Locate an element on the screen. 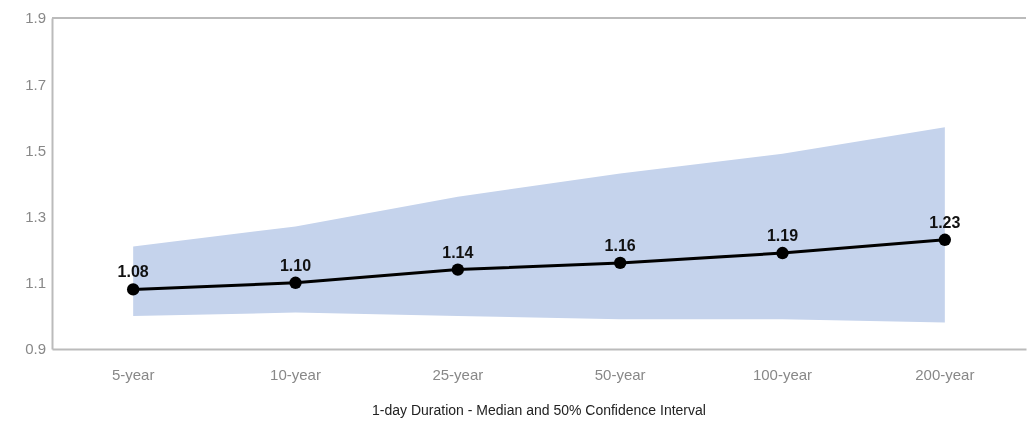 Image resolution: width=1028 pixels, height=425 pixels. x-tick-label: 50-year is located at coordinates (620, 374).